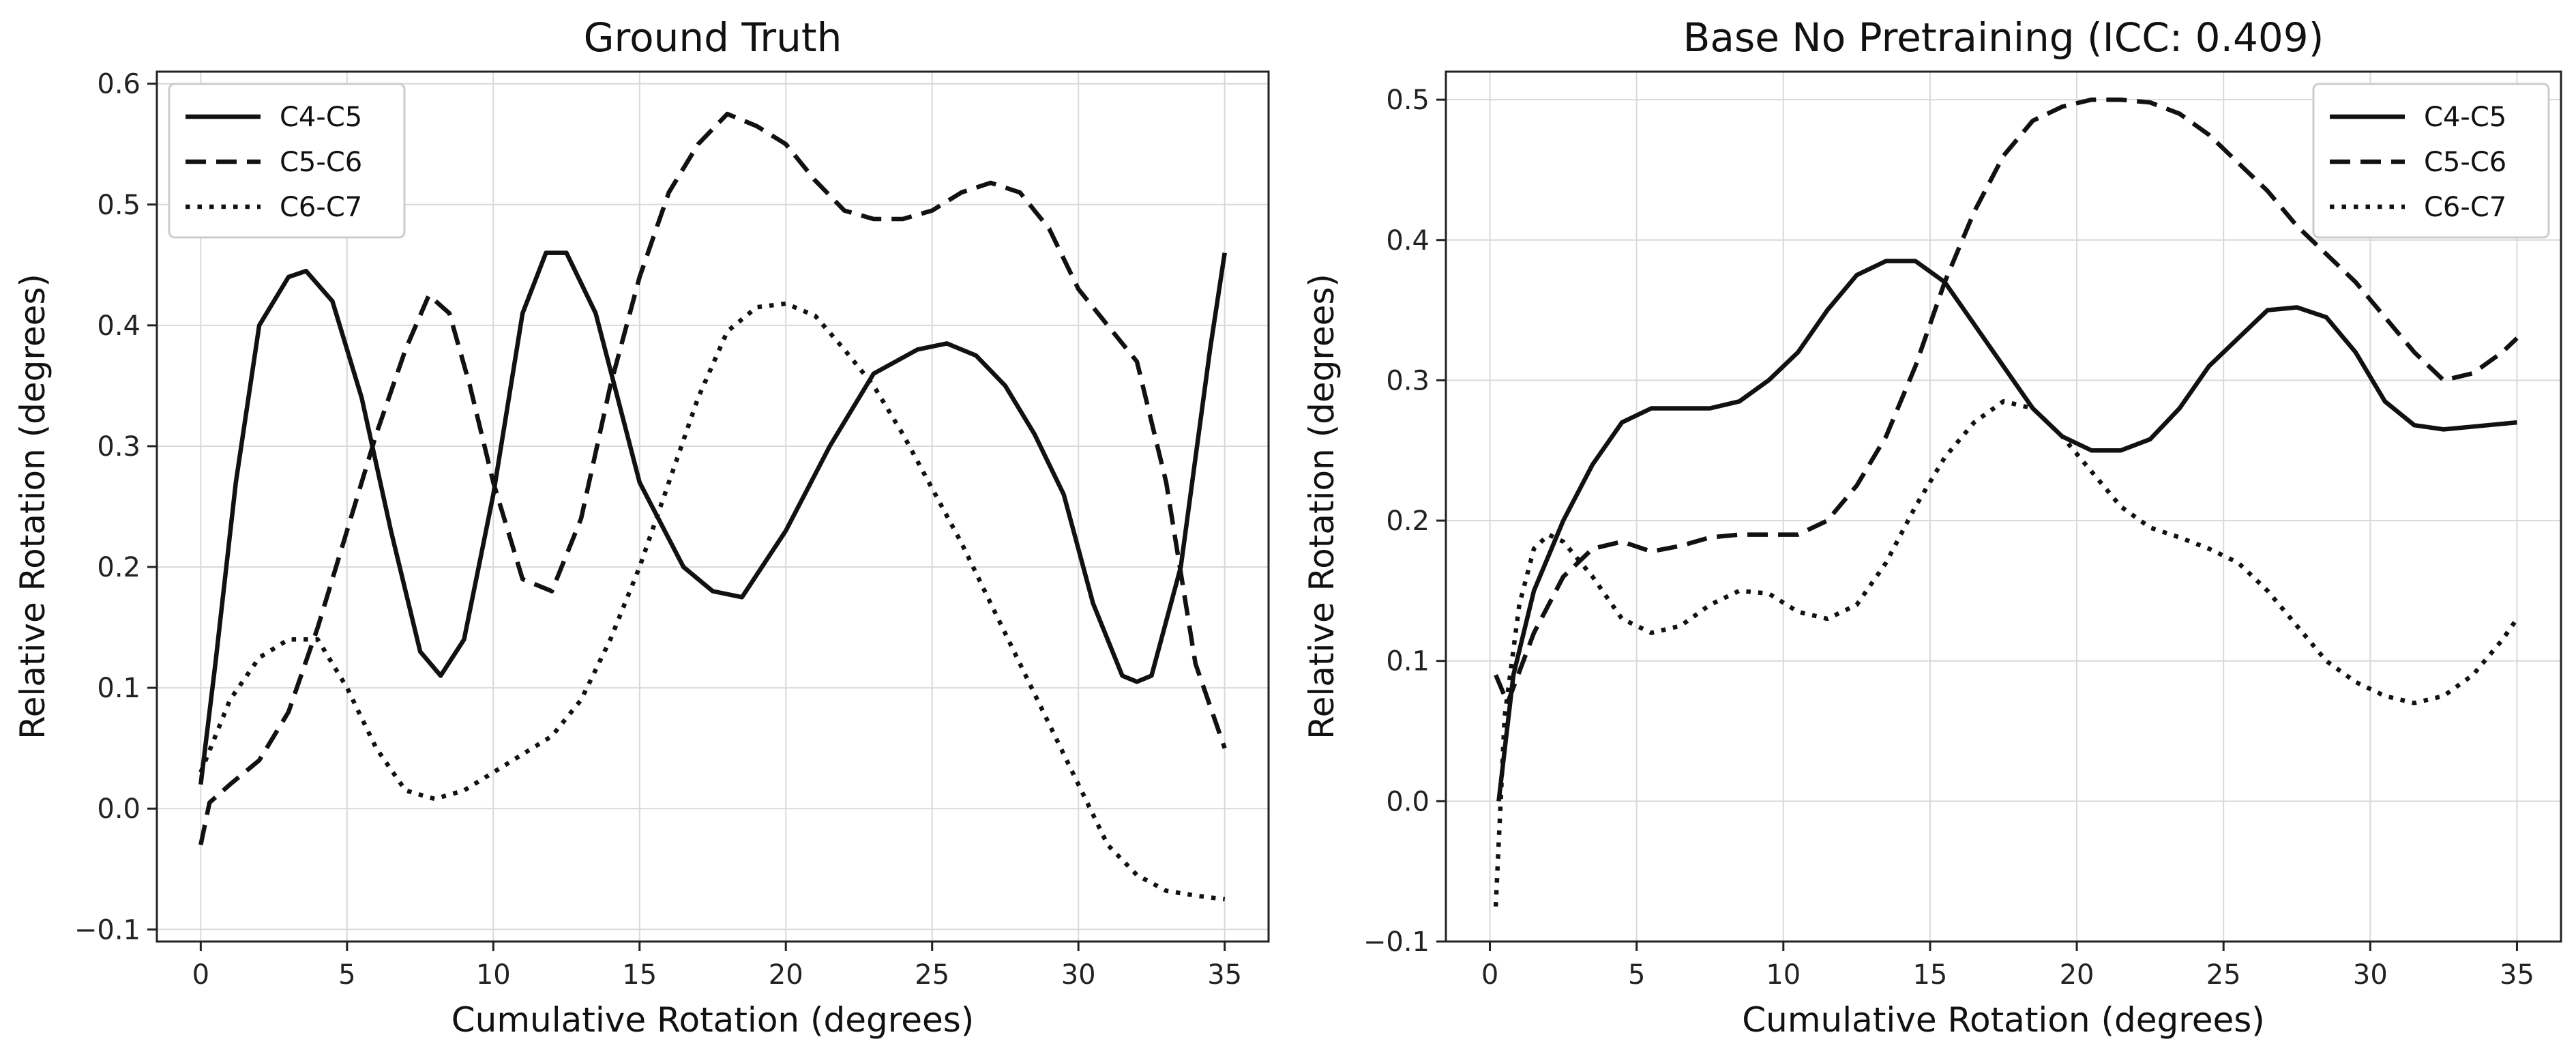 The width and height of the screenshot is (2576, 1050). I want to click on chart-title: Ground Truth, so click(713, 37).